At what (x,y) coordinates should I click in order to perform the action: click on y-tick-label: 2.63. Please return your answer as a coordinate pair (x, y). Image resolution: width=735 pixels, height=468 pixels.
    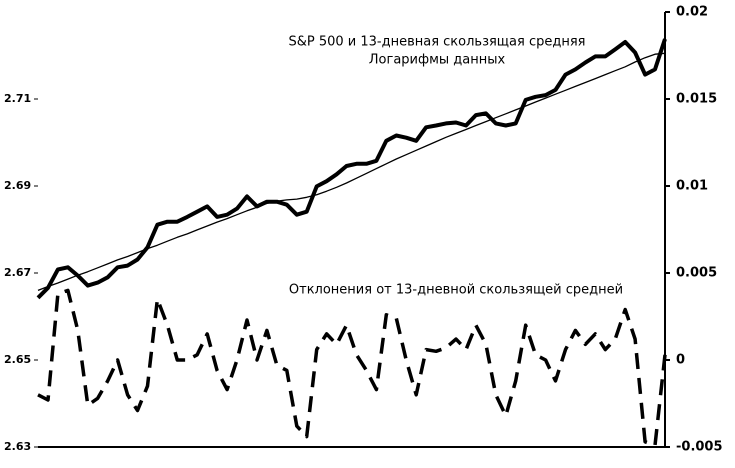
    Looking at the image, I should click on (17, 446).